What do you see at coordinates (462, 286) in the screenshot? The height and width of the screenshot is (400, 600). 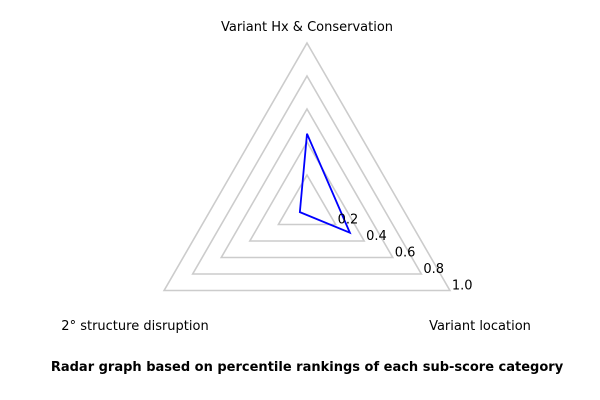 I see `tick-label-4: 1.0` at bounding box center [462, 286].